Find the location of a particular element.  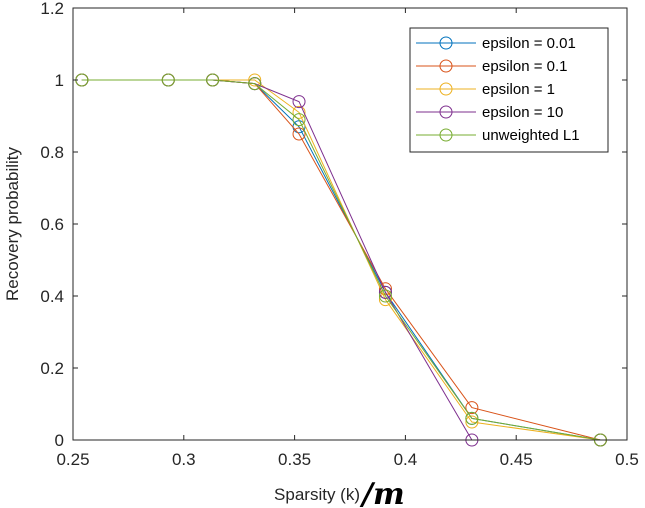

x-tick-label: 0.35 is located at coordinates (294, 459).